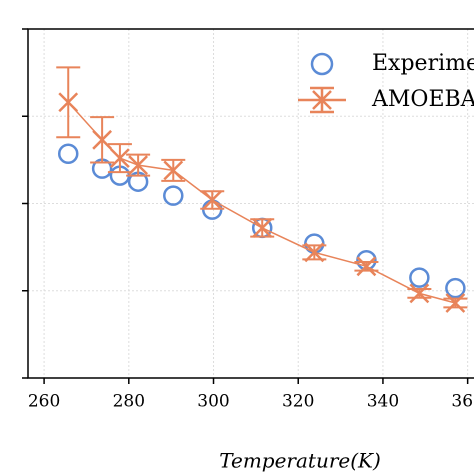 This screenshot has height=474, width=474. What do you see at coordinates (300, 461) in the screenshot?
I see `x-axis-label: Temperature(K)` at bounding box center [300, 461].